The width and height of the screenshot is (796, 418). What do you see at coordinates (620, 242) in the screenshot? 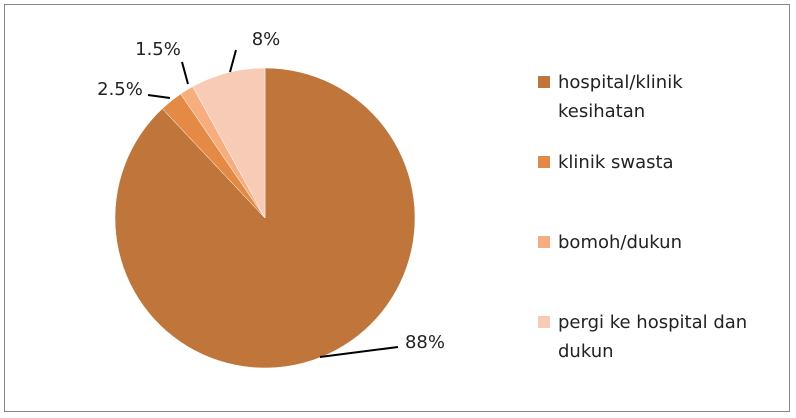
I see `legend-label: bomoh/dukun` at bounding box center [620, 242].